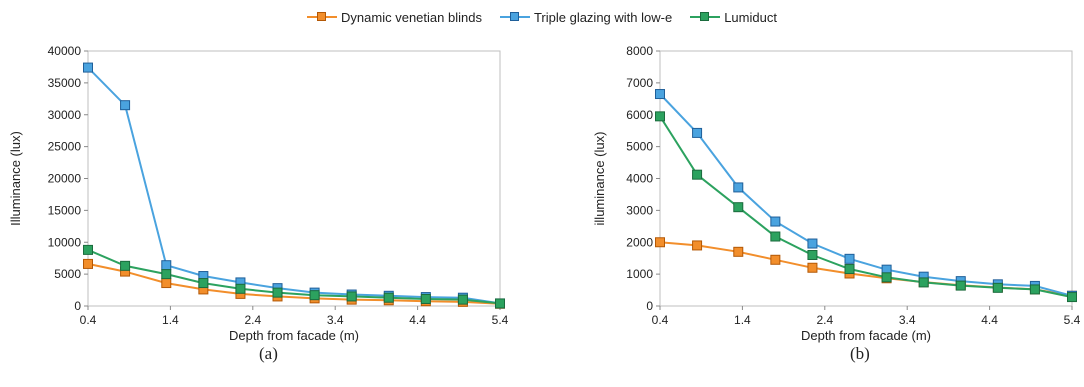 The height and width of the screenshot is (387, 1084). Describe the element at coordinates (639, 210) in the screenshot. I see `y-tick-label: 3000` at that location.